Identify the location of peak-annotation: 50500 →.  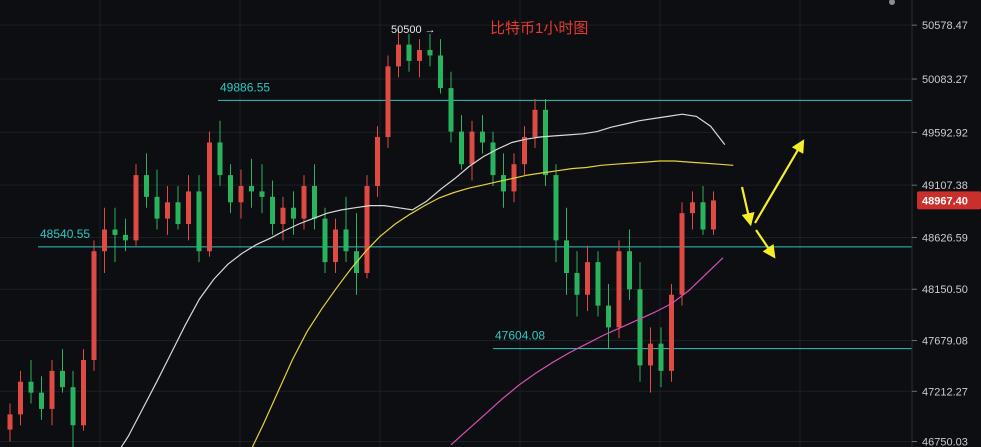
(413, 30).